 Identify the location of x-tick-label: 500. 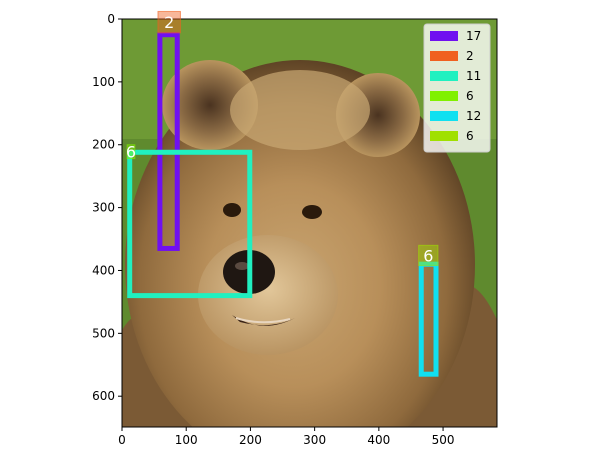
(443, 440).